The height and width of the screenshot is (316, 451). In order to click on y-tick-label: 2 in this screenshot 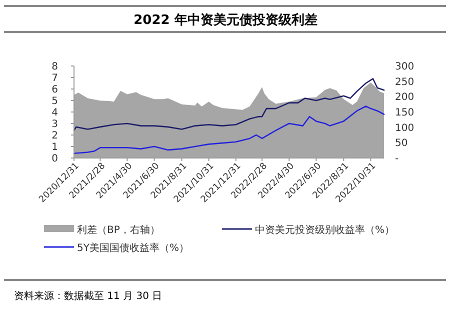, I will do `click(55, 136)`.